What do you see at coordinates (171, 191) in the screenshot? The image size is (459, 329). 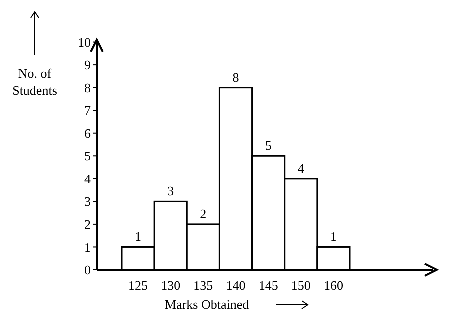 I see `data-label: 3` at bounding box center [171, 191].